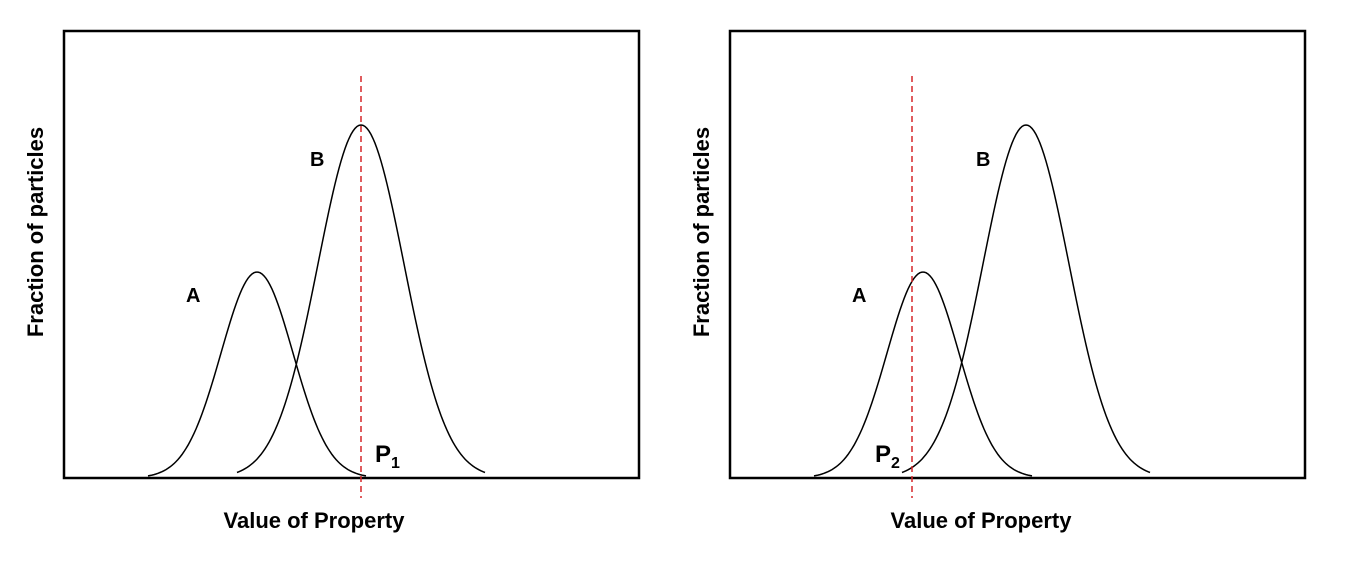 Image resolution: width=1352 pixels, height=562 pixels. I want to click on left-marker-label: P1, so click(387, 456).